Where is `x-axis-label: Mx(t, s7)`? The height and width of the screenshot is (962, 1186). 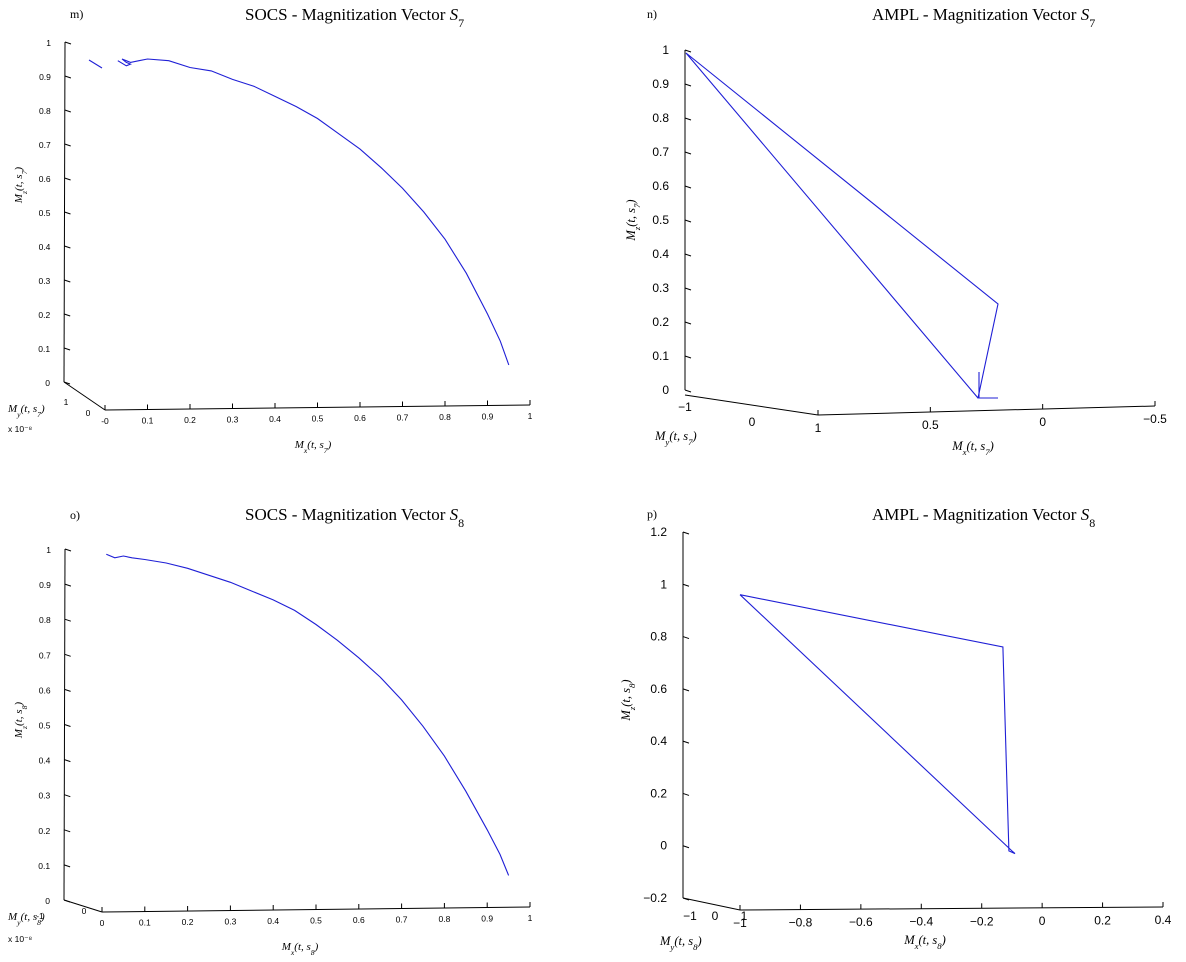
x-axis-label: Mx(t, s7) is located at coordinates (313, 447).